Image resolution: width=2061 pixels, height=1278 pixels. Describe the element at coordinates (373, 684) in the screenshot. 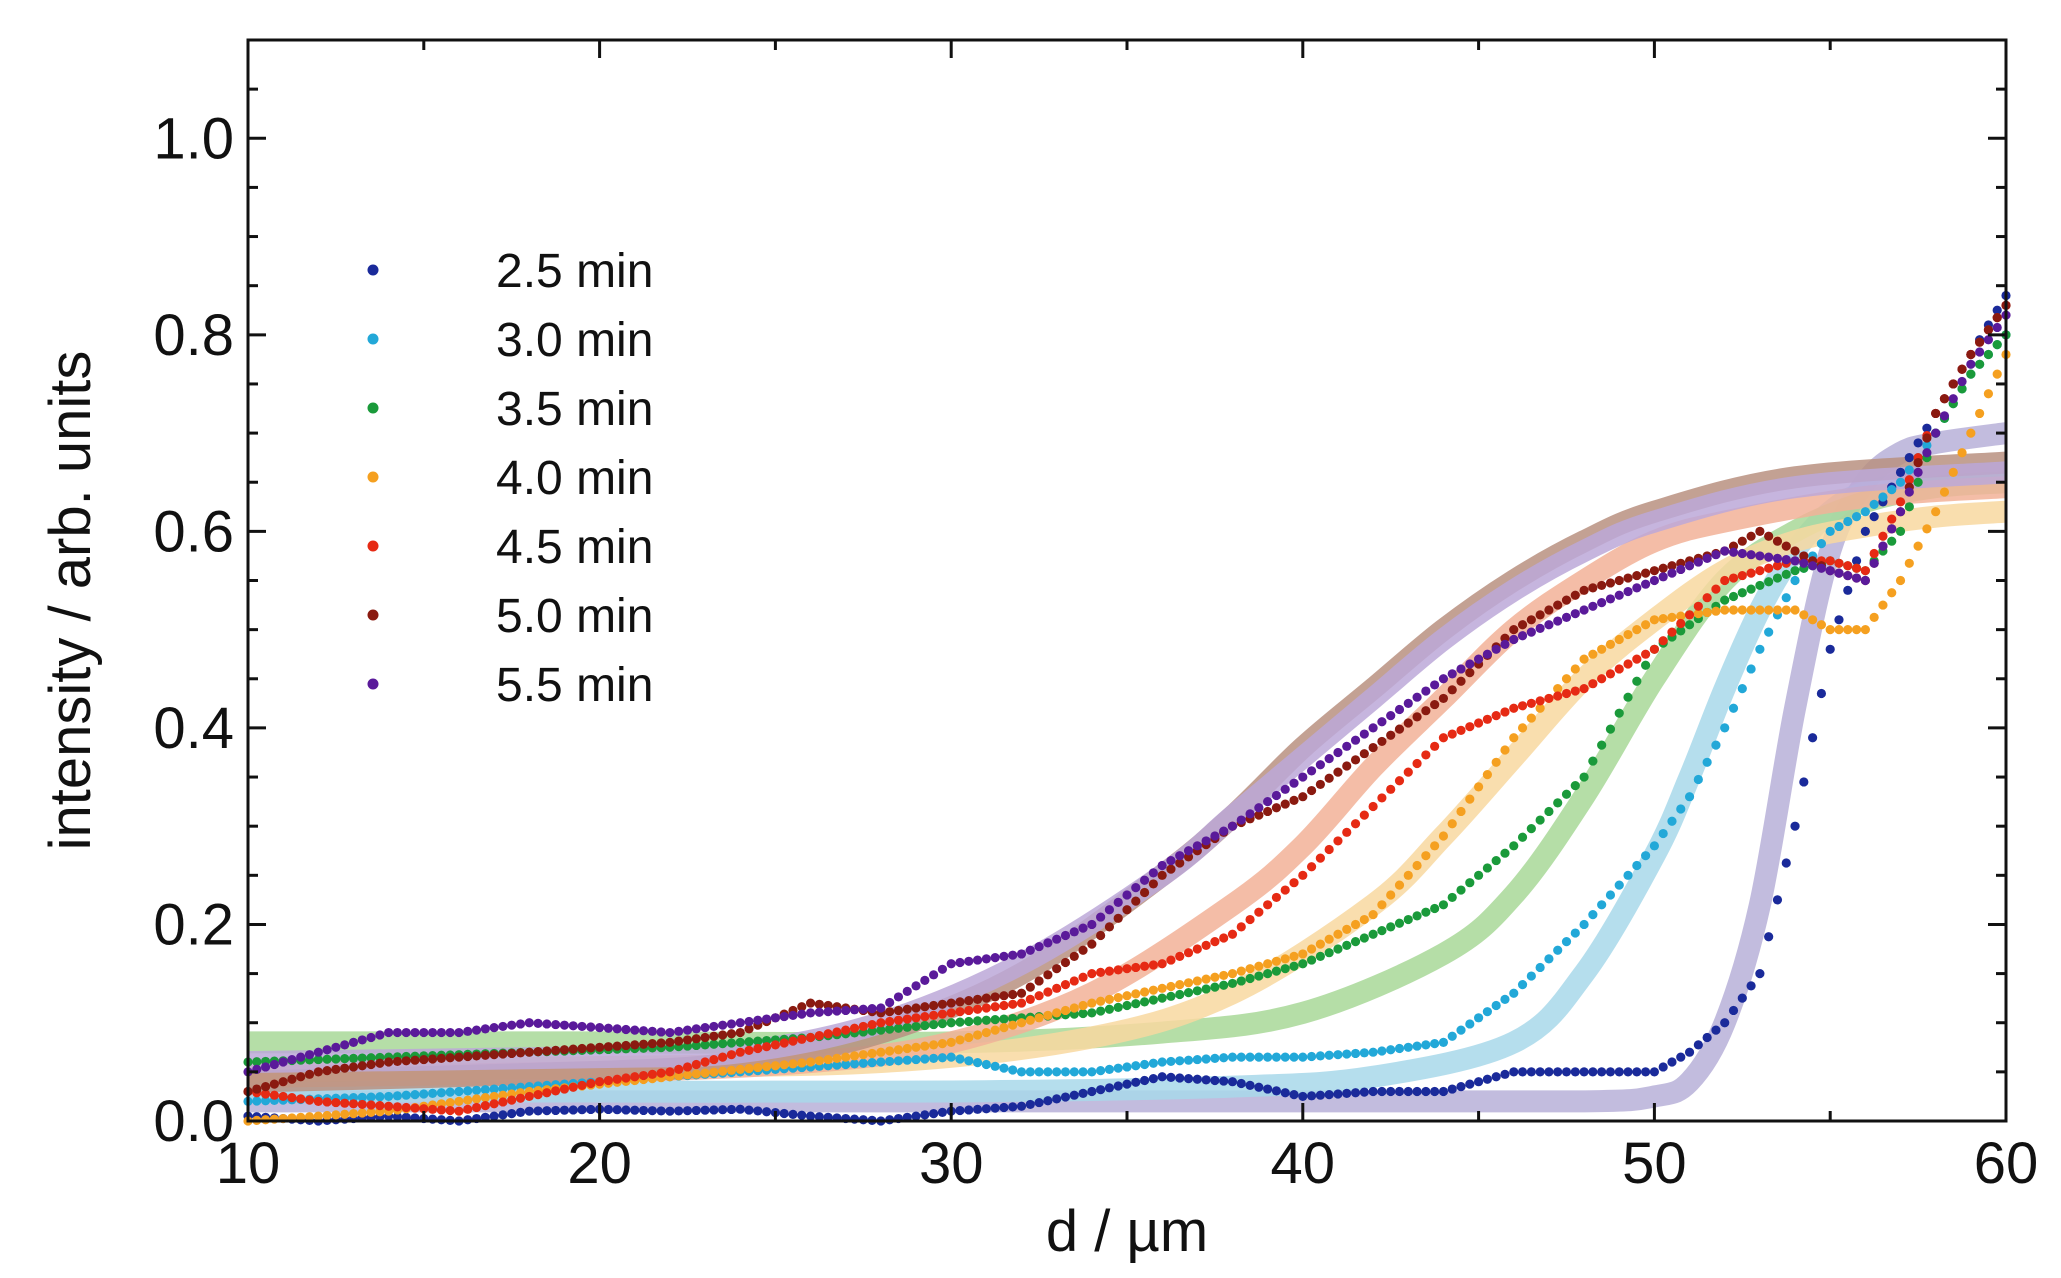

I see `legend-marker` at that location.